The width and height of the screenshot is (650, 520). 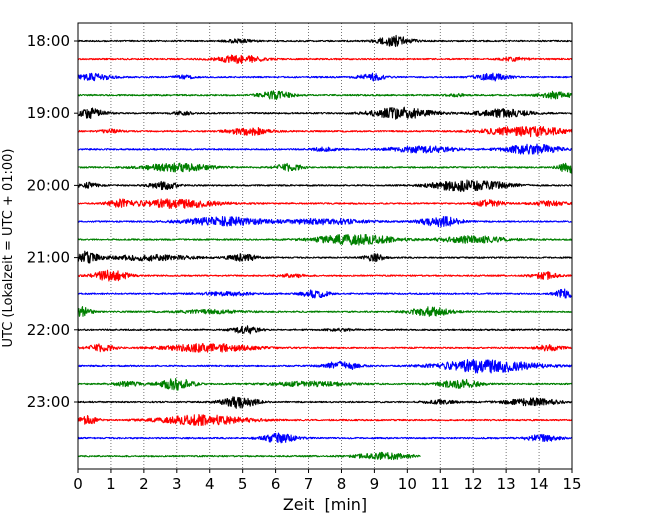 I want to click on x-tick-label: 2, so click(x=144, y=484).